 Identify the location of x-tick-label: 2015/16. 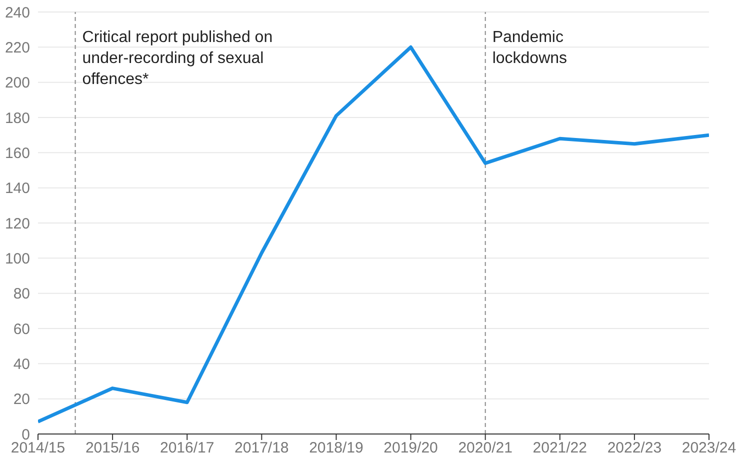
(112, 448).